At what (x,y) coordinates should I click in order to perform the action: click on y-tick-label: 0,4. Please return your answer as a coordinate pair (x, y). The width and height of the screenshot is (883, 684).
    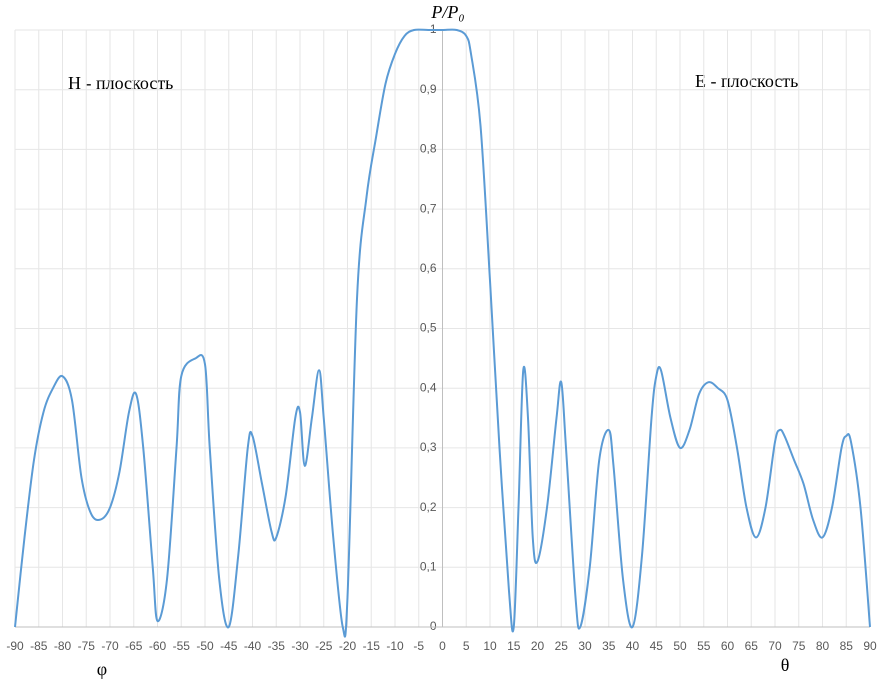
    Looking at the image, I should click on (428, 387).